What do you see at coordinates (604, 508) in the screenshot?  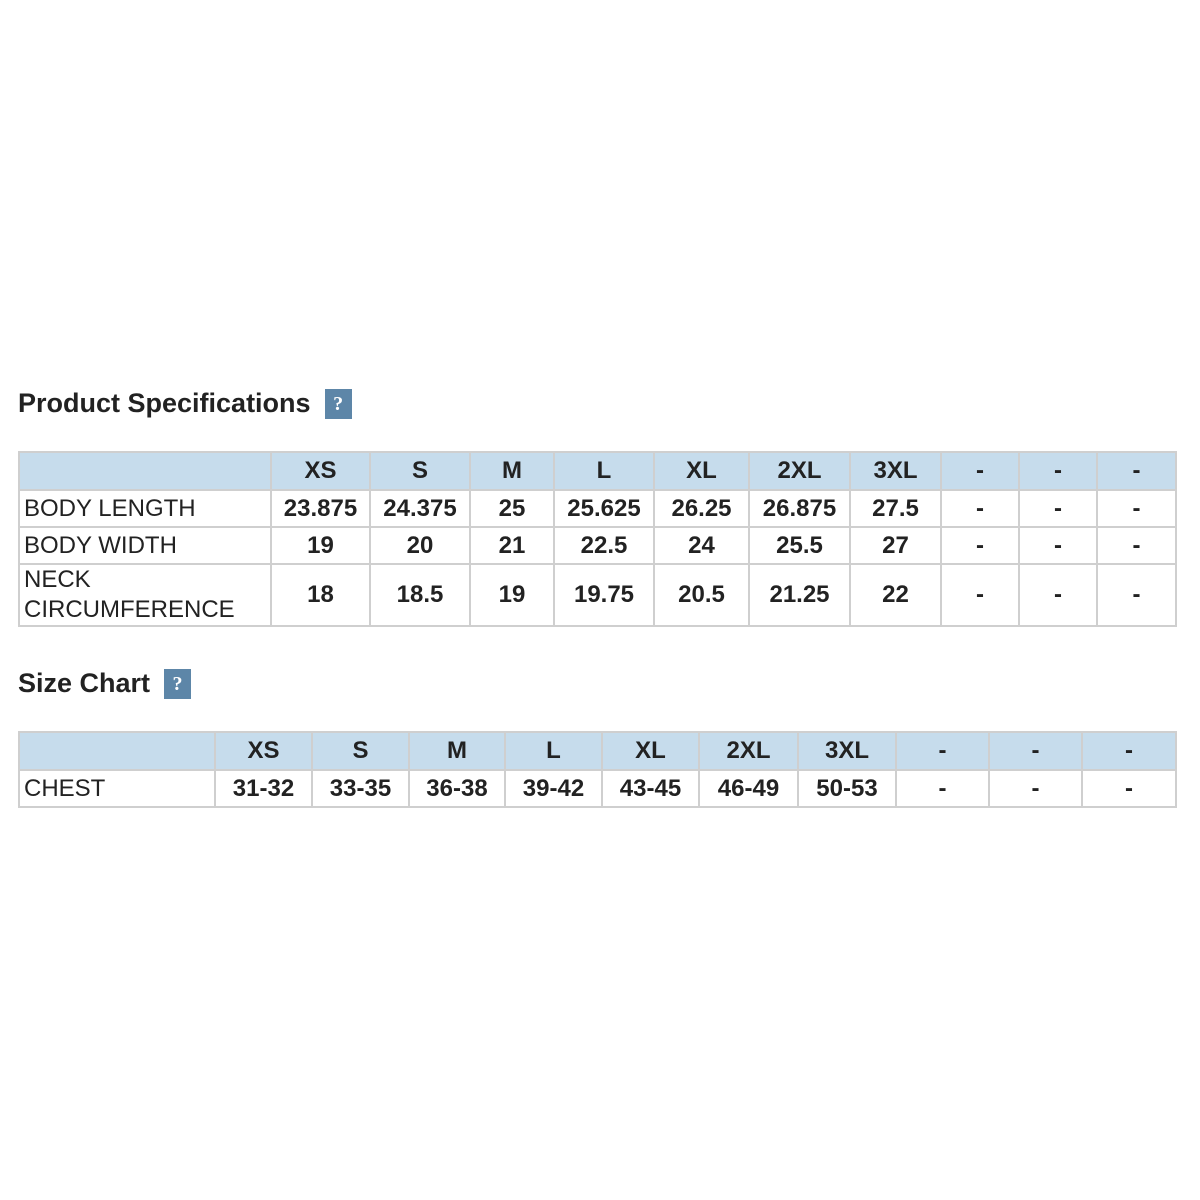 I see `cell: 25.625` at bounding box center [604, 508].